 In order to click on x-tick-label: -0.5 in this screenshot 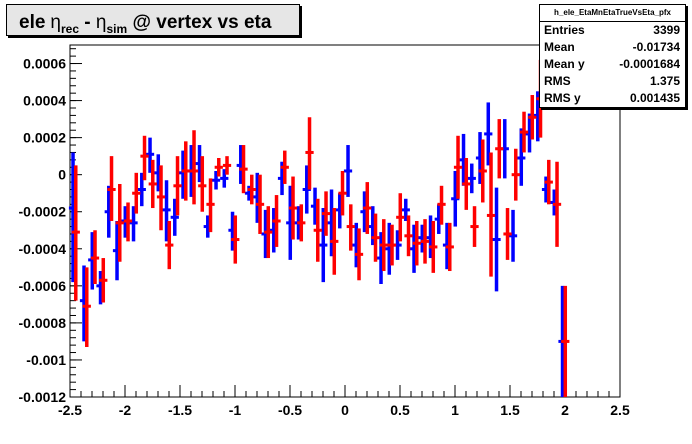, I will do `click(290, 410)`.